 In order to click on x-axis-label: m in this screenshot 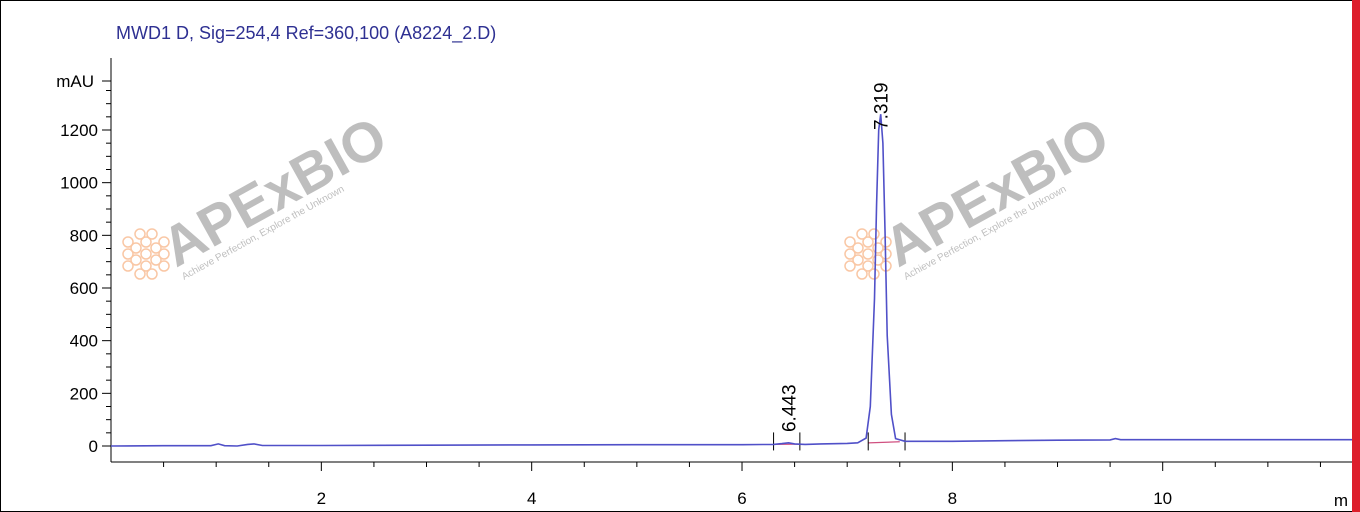, I will do `click(1341, 500)`.